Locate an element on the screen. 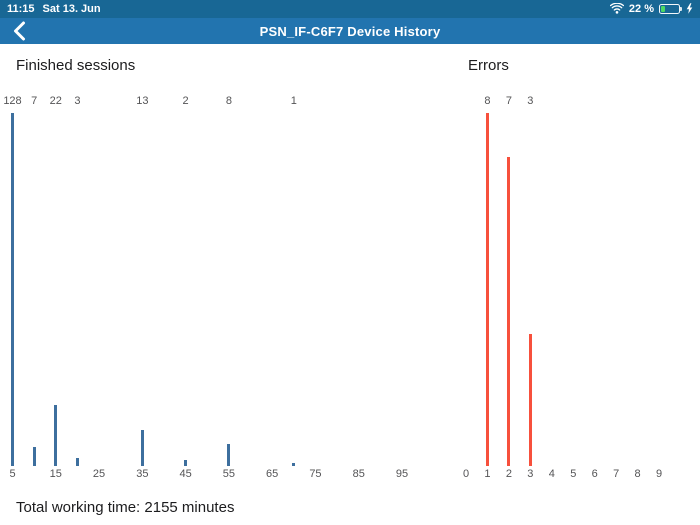 The width and height of the screenshot is (700, 525). status-time: 11:15 is located at coordinates (21, 8).